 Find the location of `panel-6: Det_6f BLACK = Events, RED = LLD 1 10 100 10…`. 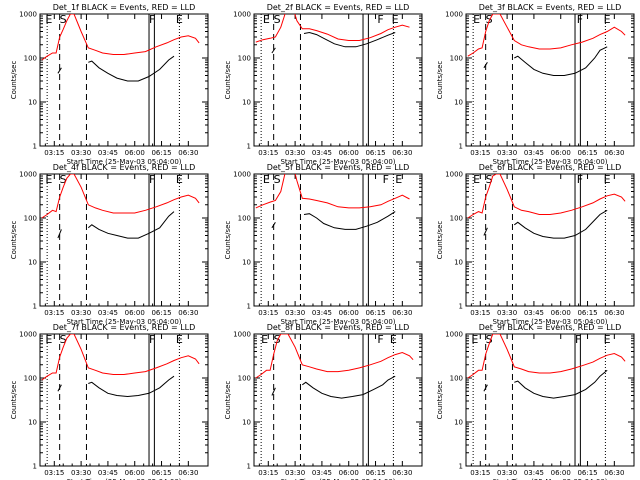

panel-6: Det_6f BLACK = Events, RED = LLD 1 10 100 10… is located at coordinates (535, 244).